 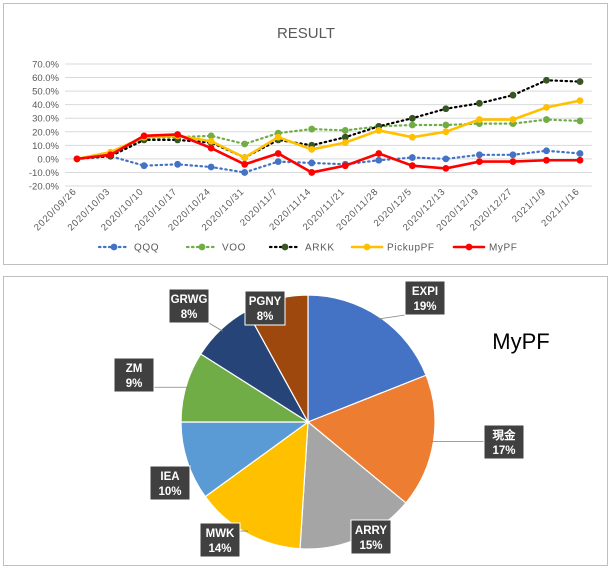 I want to click on pie-slice-expi, so click(x=367, y=358).